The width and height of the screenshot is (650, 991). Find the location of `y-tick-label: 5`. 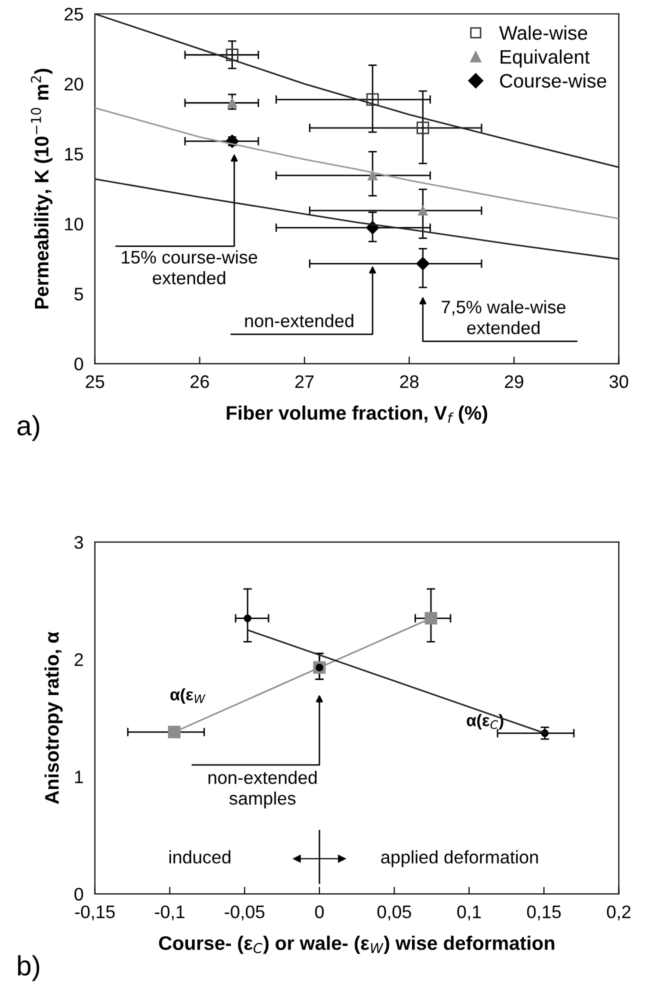

y-tick-label: 5 is located at coordinates (79, 294).